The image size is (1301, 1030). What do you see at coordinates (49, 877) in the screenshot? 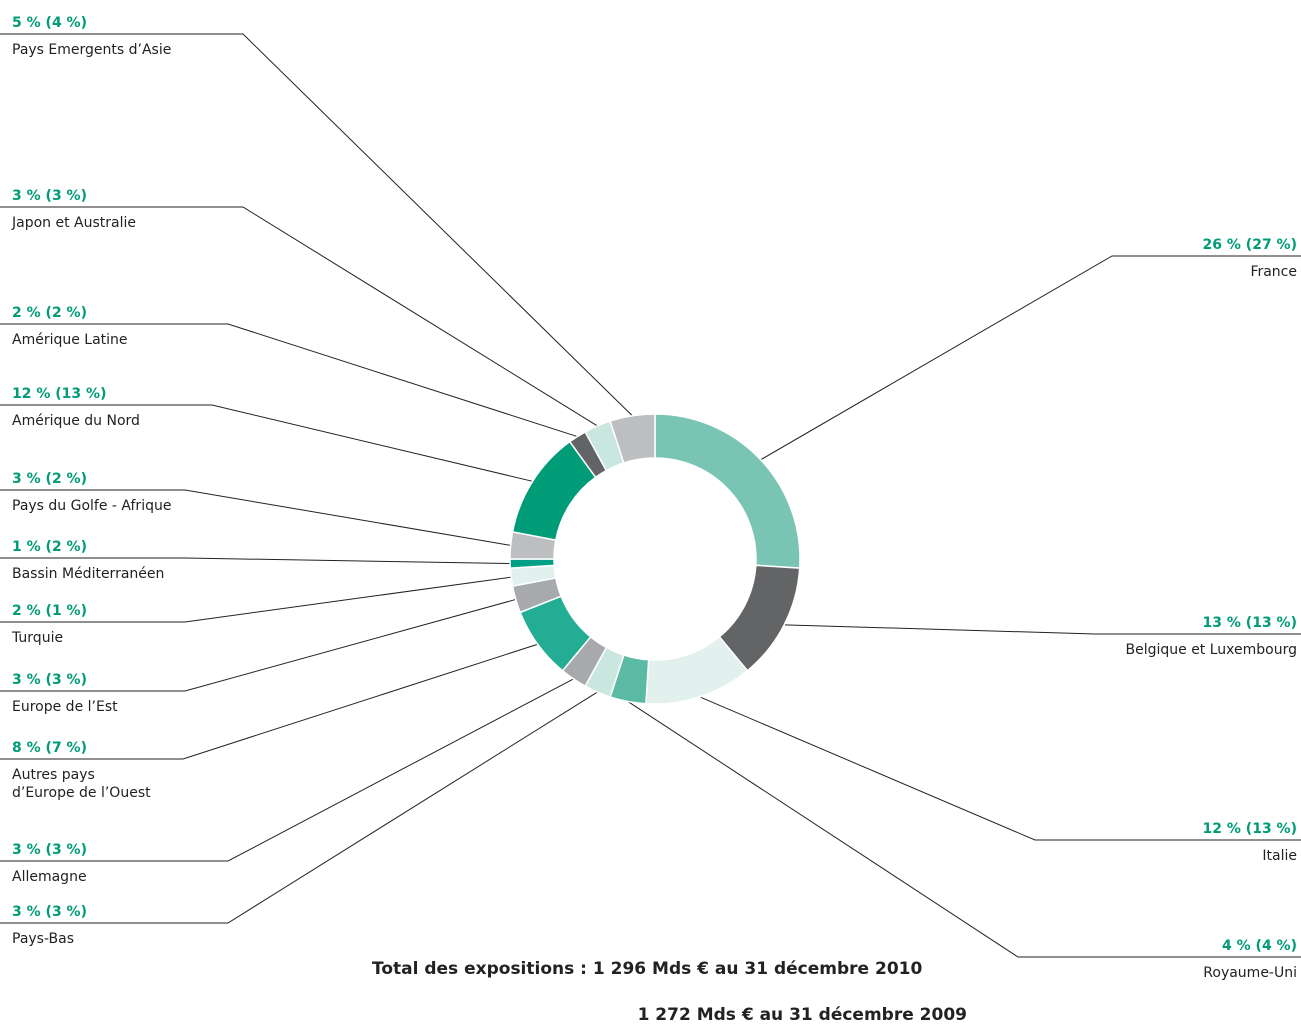
I see `label-allemagne: Allemagne` at bounding box center [49, 877].